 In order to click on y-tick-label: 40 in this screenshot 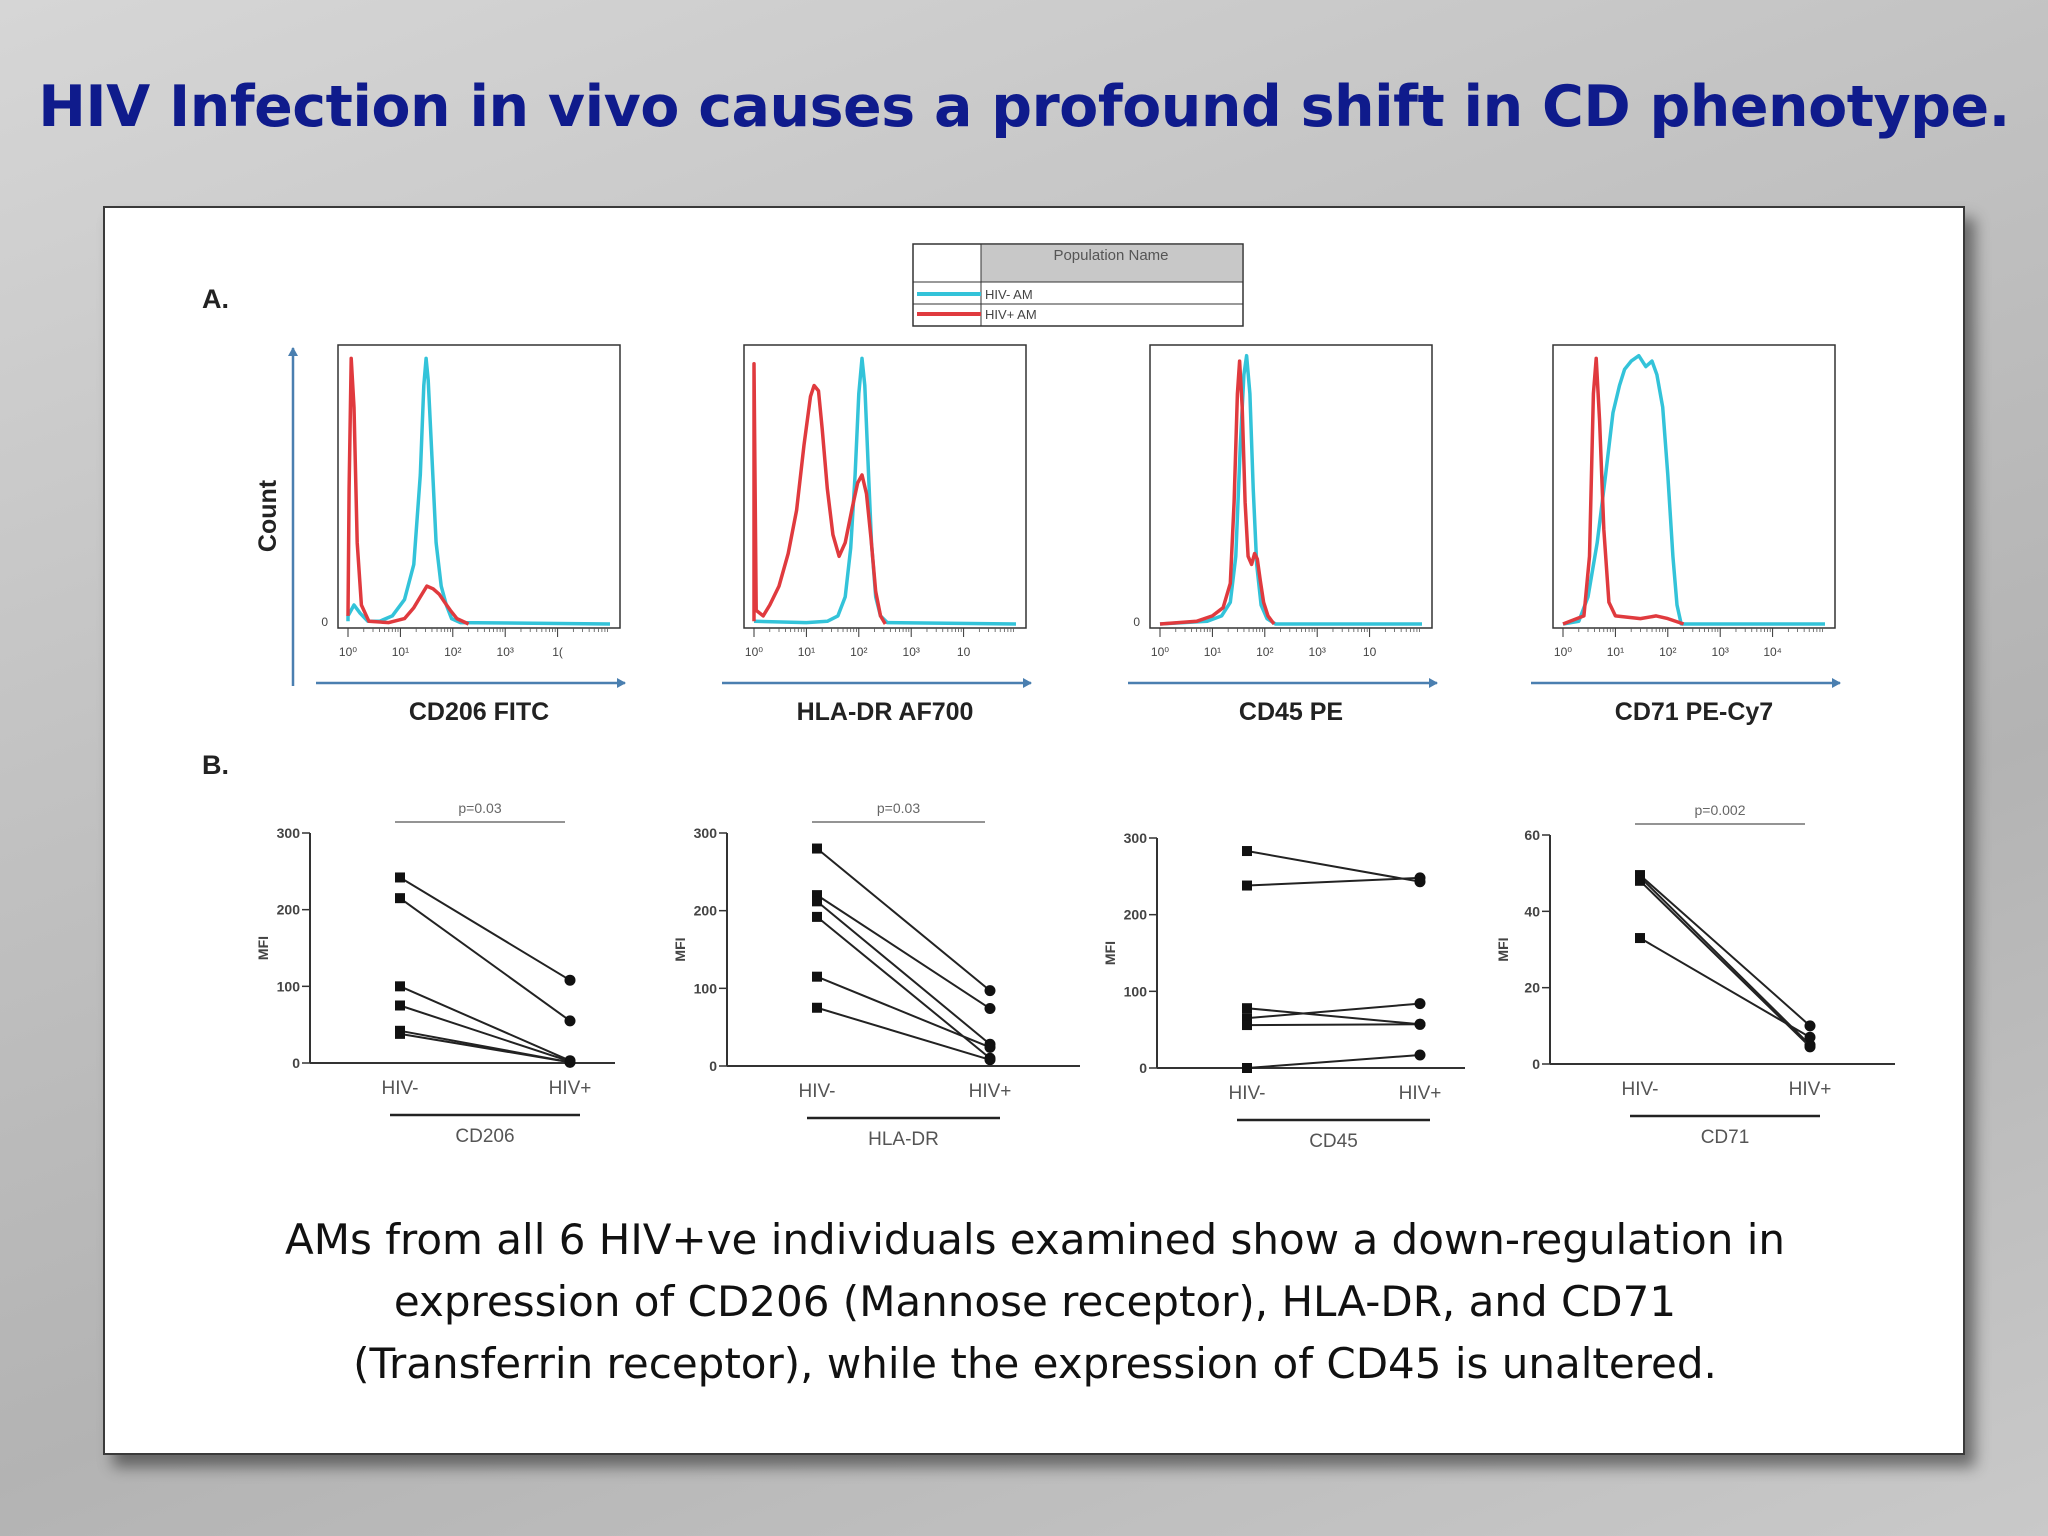, I will do `click(1532, 911)`.